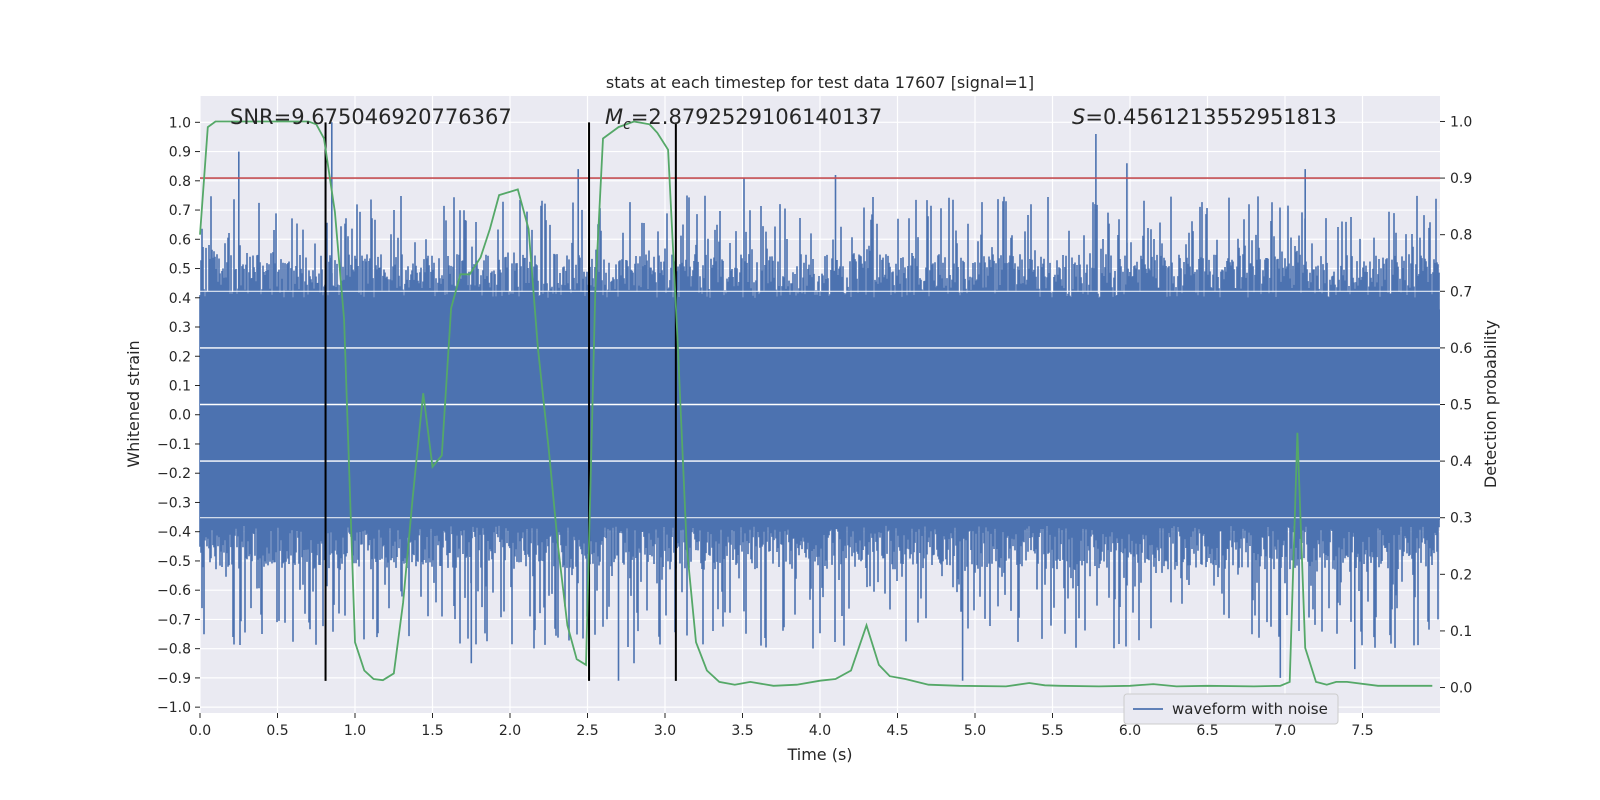  I want to click on y-tick-label: 0.7, so click(180, 211).